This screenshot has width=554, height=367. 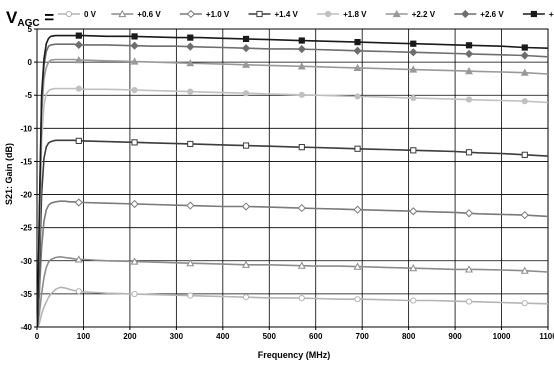 What do you see at coordinates (84, 336) in the screenshot?
I see `x-tick-label: 100` at bounding box center [84, 336].